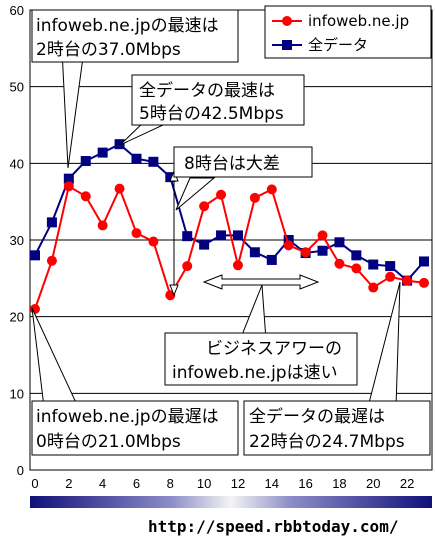 Image resolution: width=435 pixels, height=545 pixels. I want to click on x-axis-ticks: 0 2 4 6 8 10 12 14 16 18 20 22, so click(222, 483).